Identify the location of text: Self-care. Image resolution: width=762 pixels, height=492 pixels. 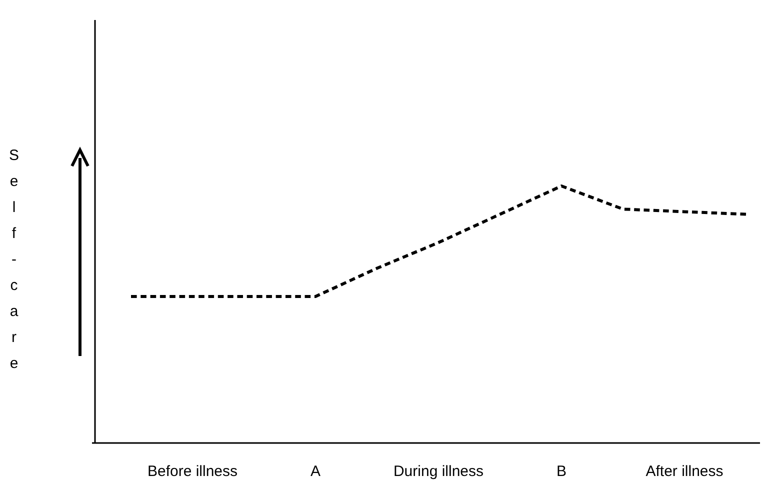
(14, 259).